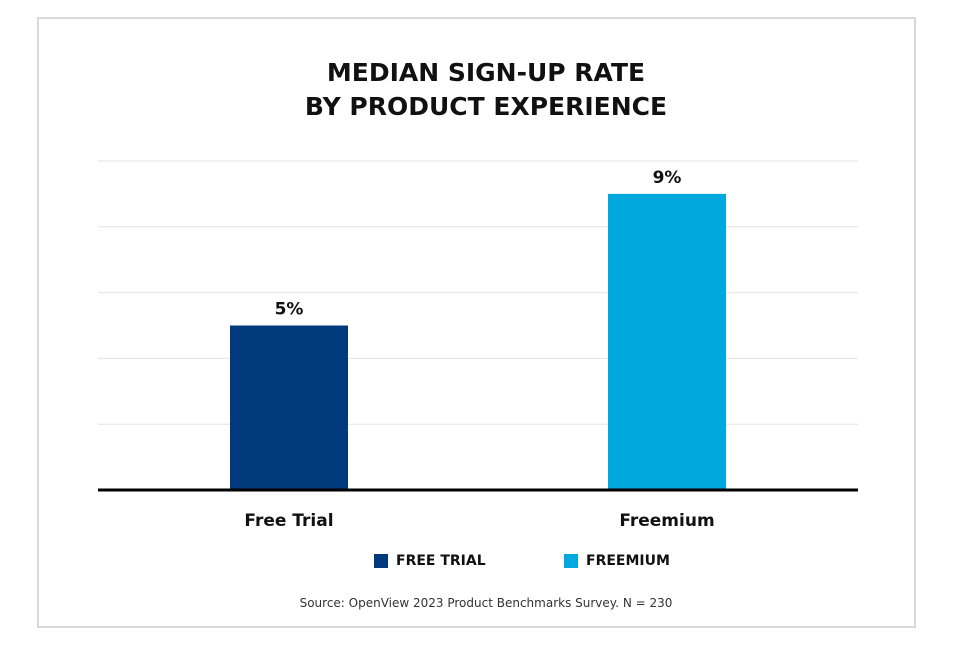 The image size is (972, 666). I want to click on legend-label: FREE TRIAL, so click(441, 561).